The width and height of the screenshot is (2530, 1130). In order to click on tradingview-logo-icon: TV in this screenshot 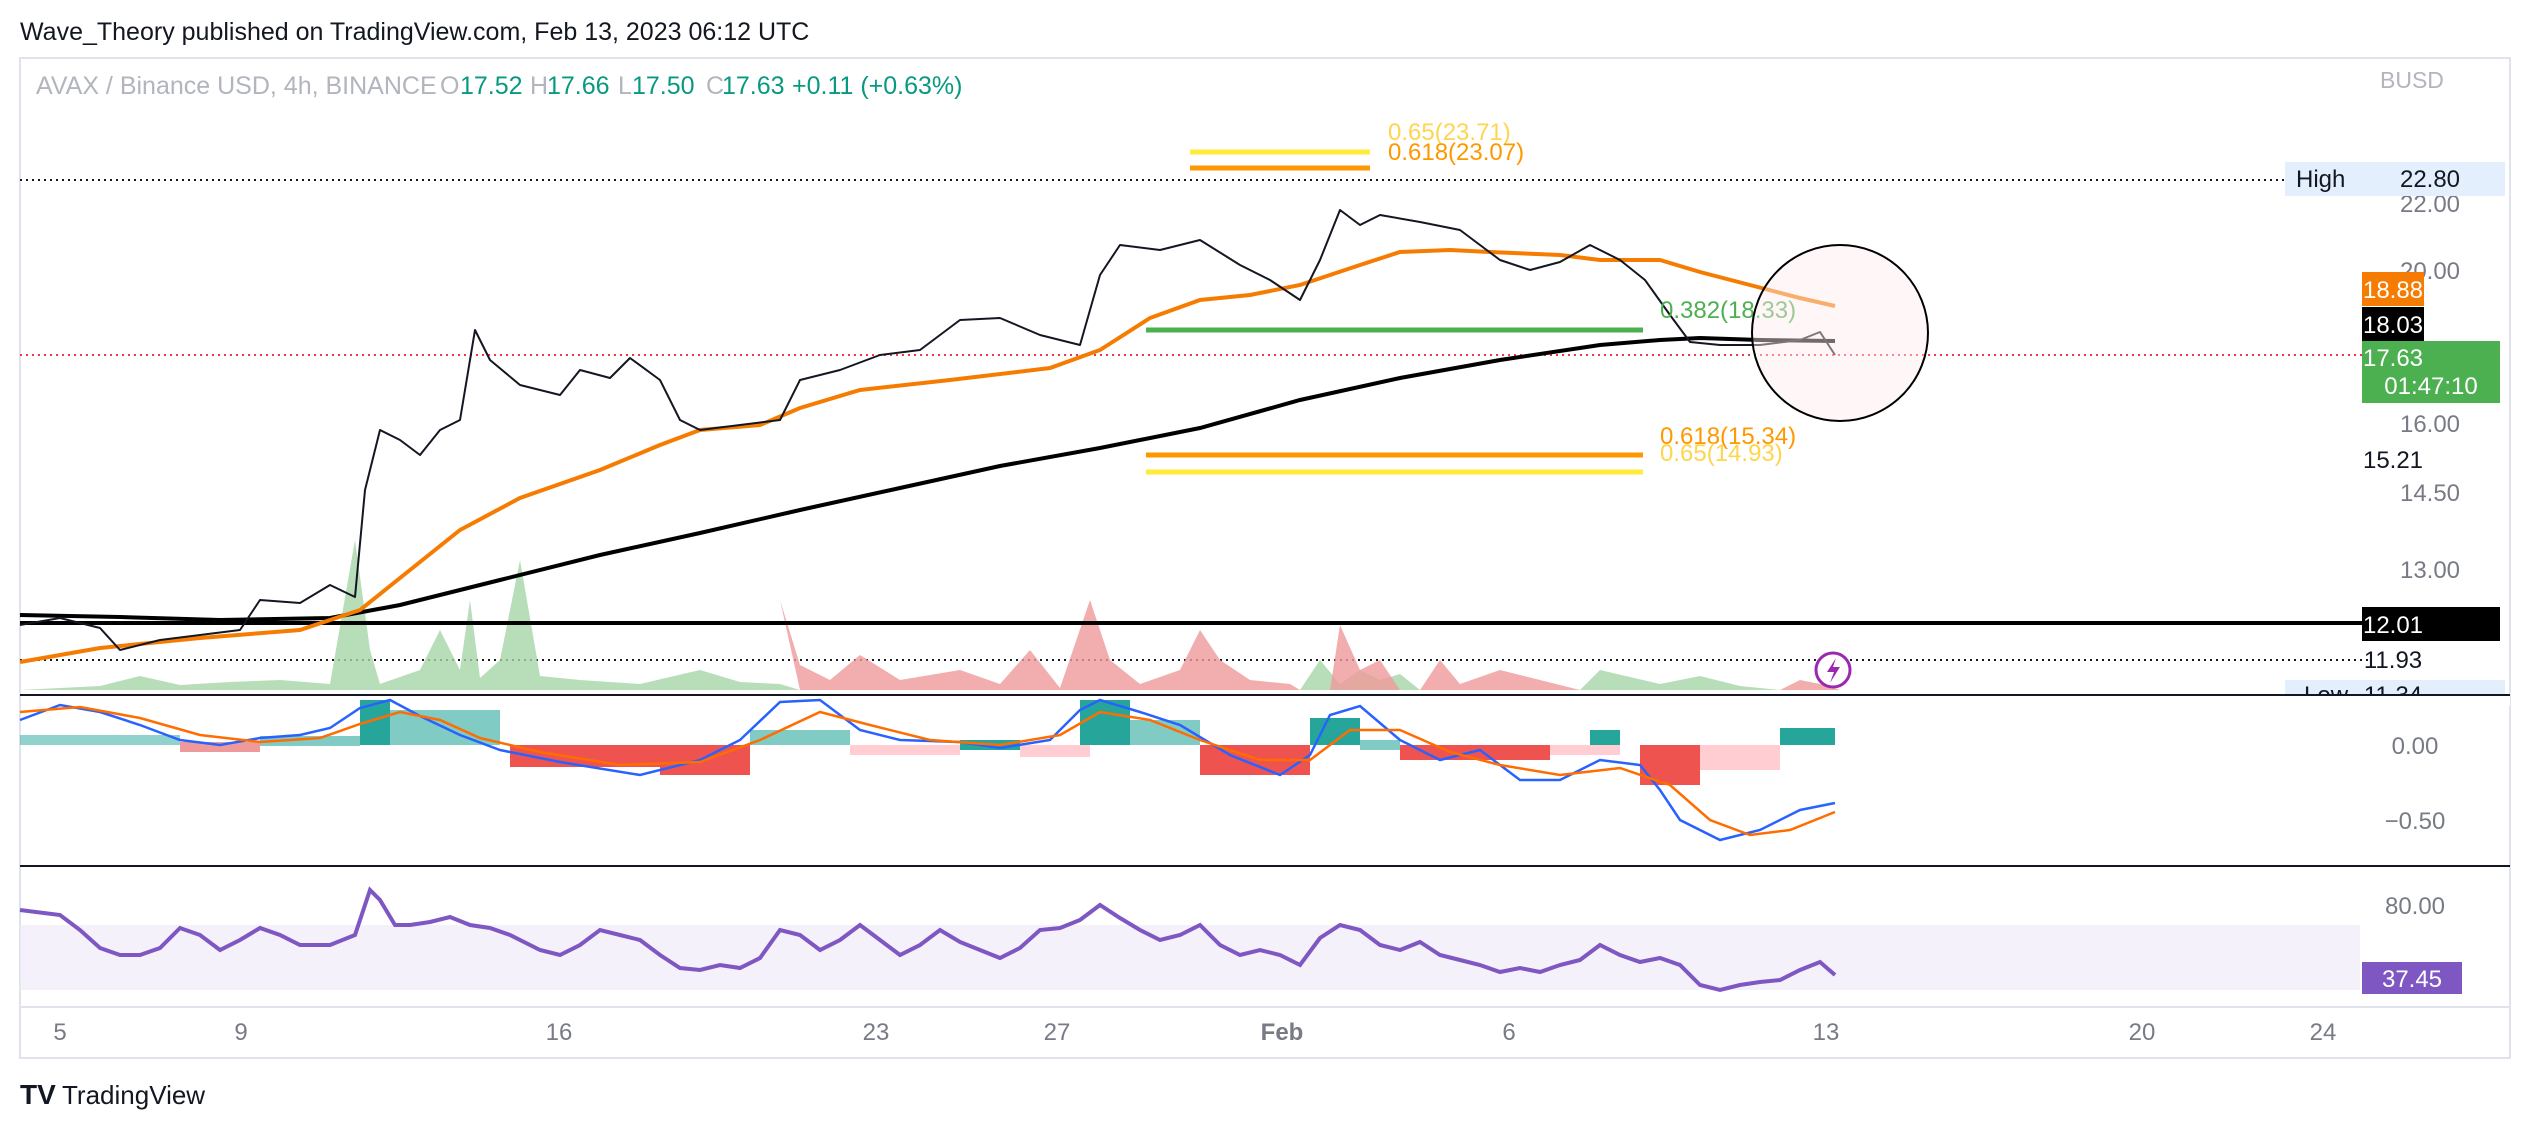, I will do `click(38, 1094)`.